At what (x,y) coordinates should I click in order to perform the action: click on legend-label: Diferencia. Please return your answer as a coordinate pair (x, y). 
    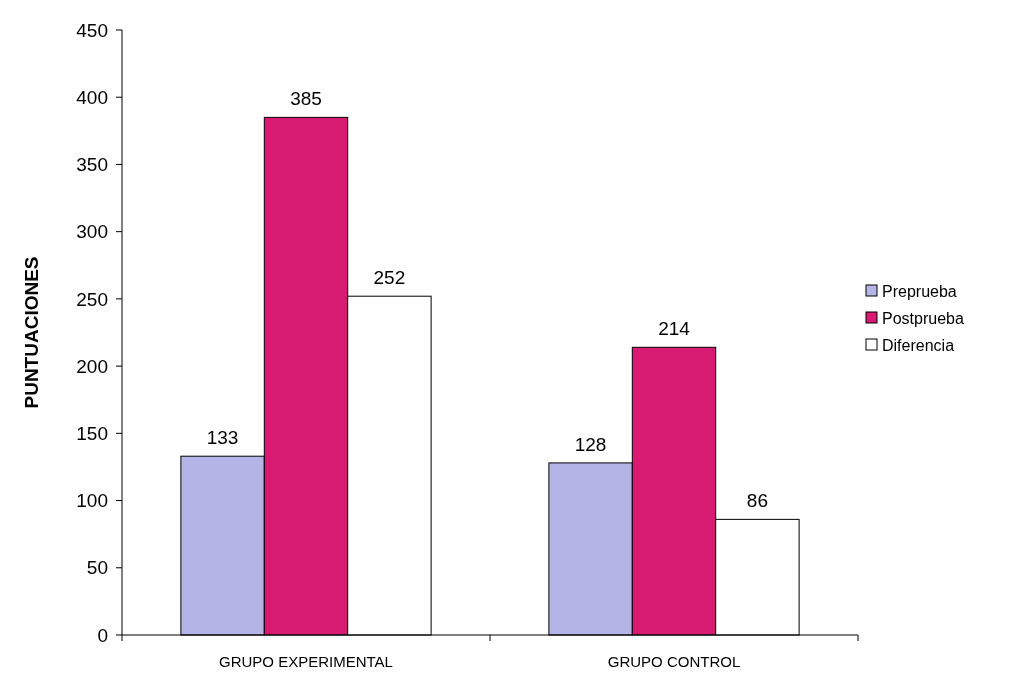
    Looking at the image, I should click on (918, 345).